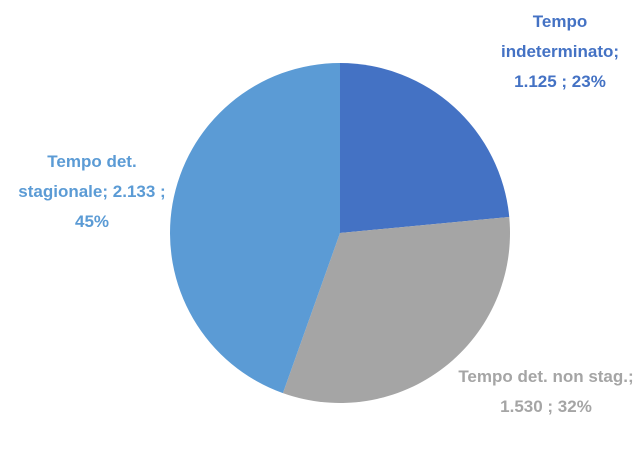 The height and width of the screenshot is (451, 641). What do you see at coordinates (120, 206) in the screenshot?
I see `slice-value: 2.133 ; 45%` at bounding box center [120, 206].